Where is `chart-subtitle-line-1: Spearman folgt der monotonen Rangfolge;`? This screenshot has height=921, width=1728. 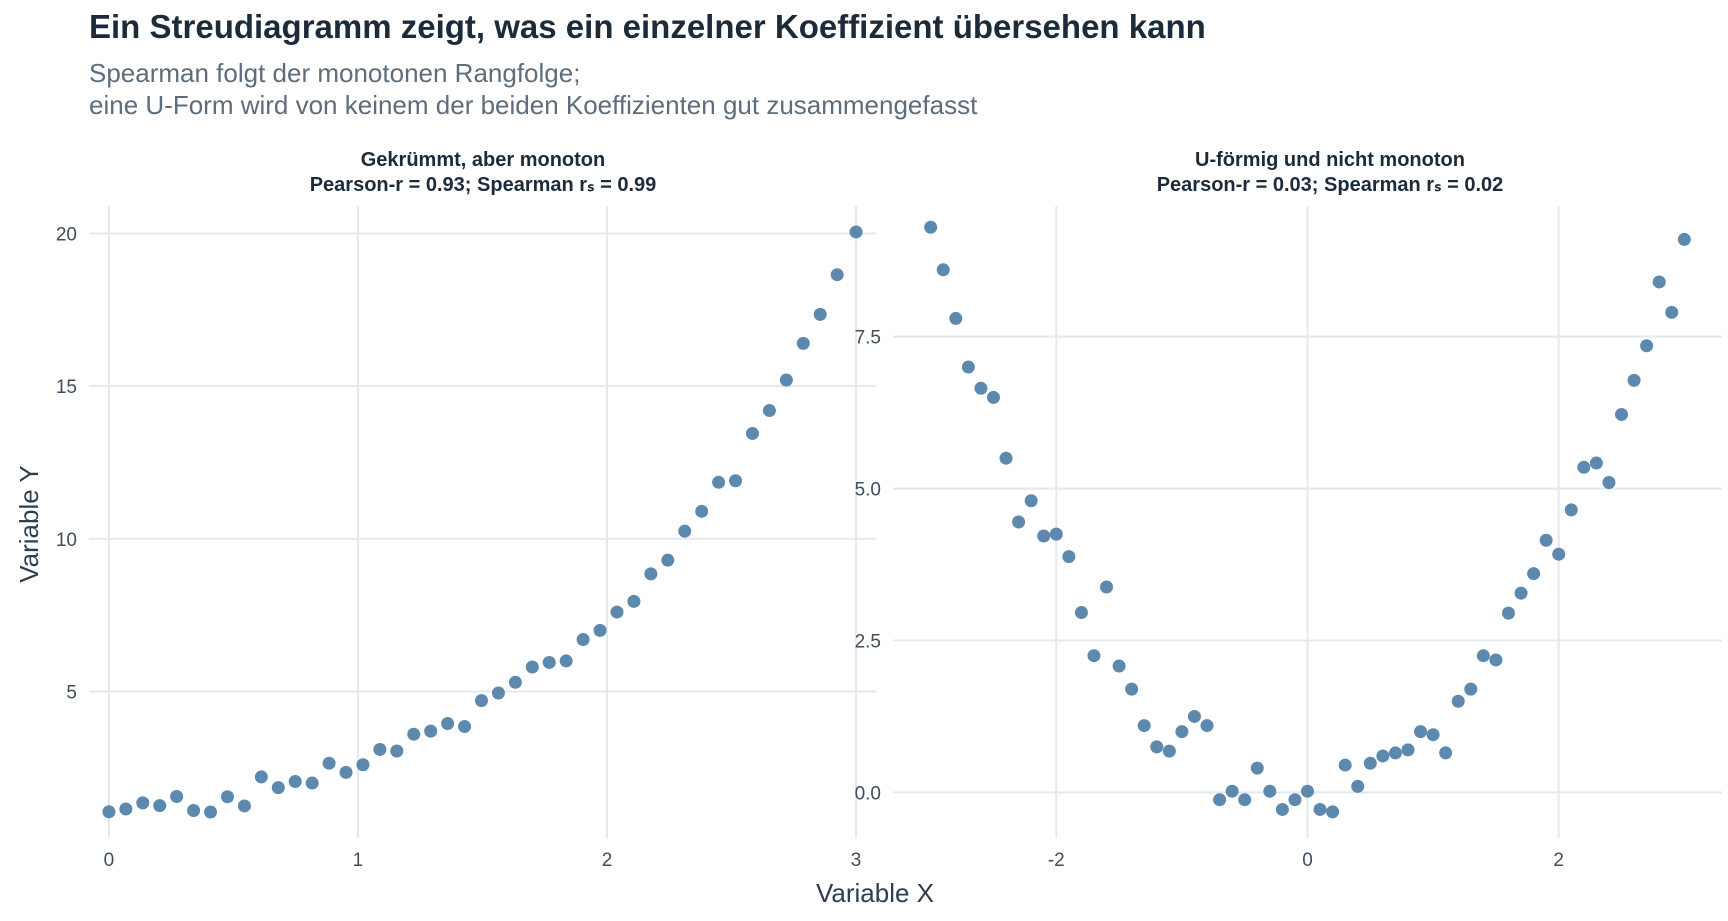 chart-subtitle-line-1: Spearman folgt der monotonen Rangfolge; is located at coordinates (335, 73).